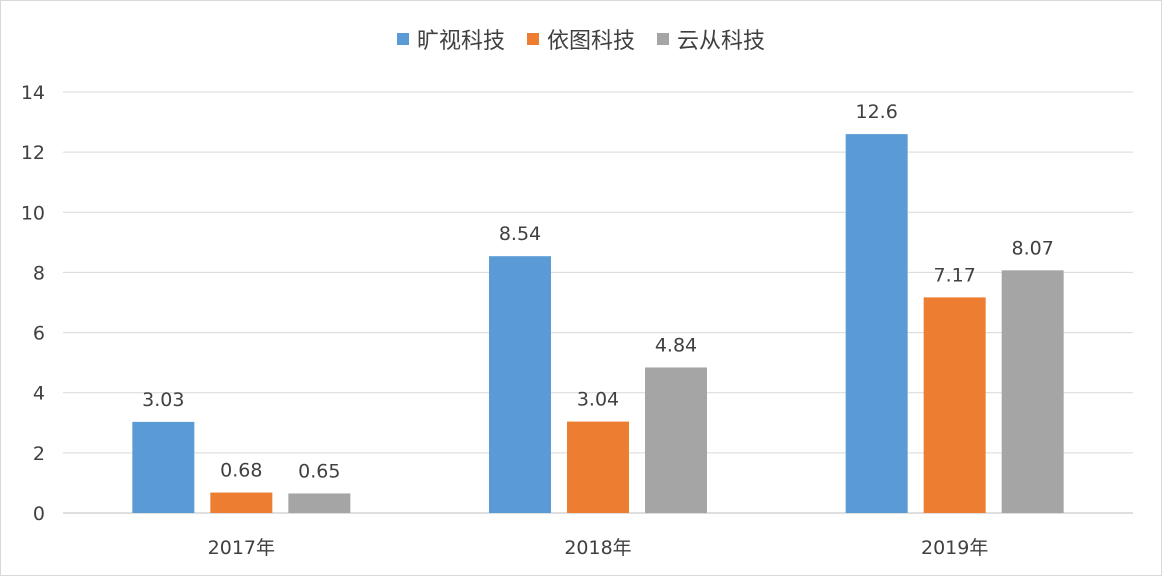 This screenshot has height=576, width=1162. What do you see at coordinates (39, 334) in the screenshot?
I see `y-tick-label: 6` at bounding box center [39, 334].